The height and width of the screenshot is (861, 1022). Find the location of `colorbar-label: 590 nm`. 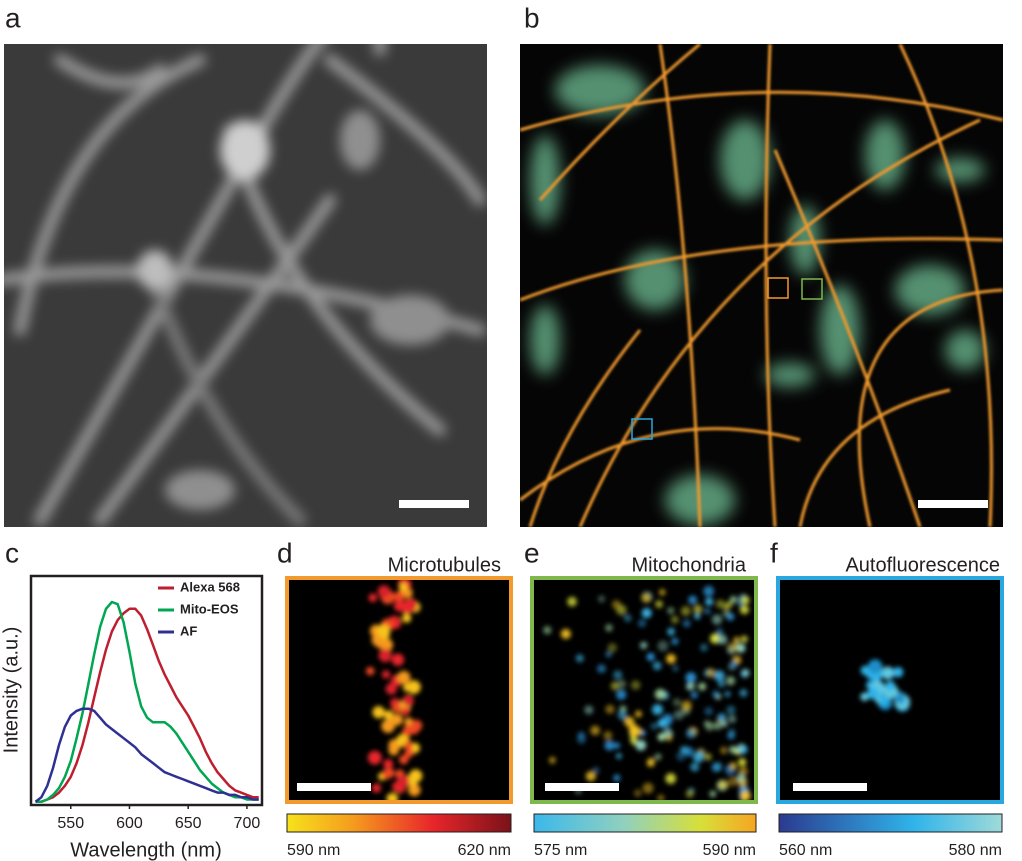

colorbar-label: 590 nm is located at coordinates (313, 850).